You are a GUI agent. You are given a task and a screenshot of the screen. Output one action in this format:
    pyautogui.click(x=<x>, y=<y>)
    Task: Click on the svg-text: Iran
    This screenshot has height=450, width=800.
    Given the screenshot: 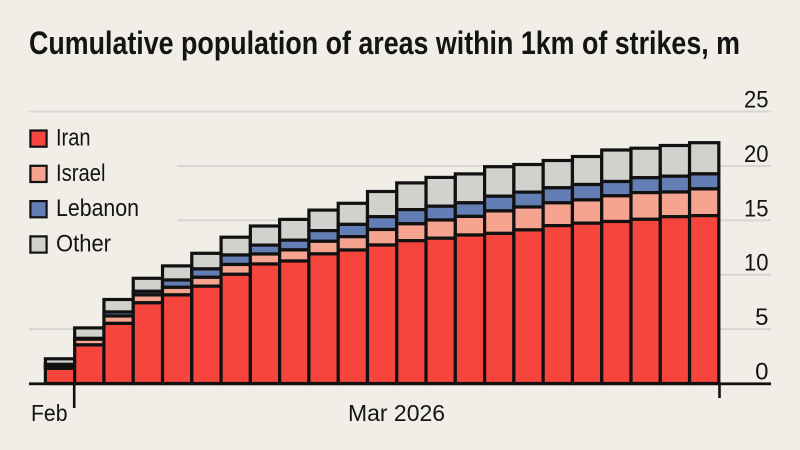 What is the action you would take?
    pyautogui.click(x=73, y=138)
    